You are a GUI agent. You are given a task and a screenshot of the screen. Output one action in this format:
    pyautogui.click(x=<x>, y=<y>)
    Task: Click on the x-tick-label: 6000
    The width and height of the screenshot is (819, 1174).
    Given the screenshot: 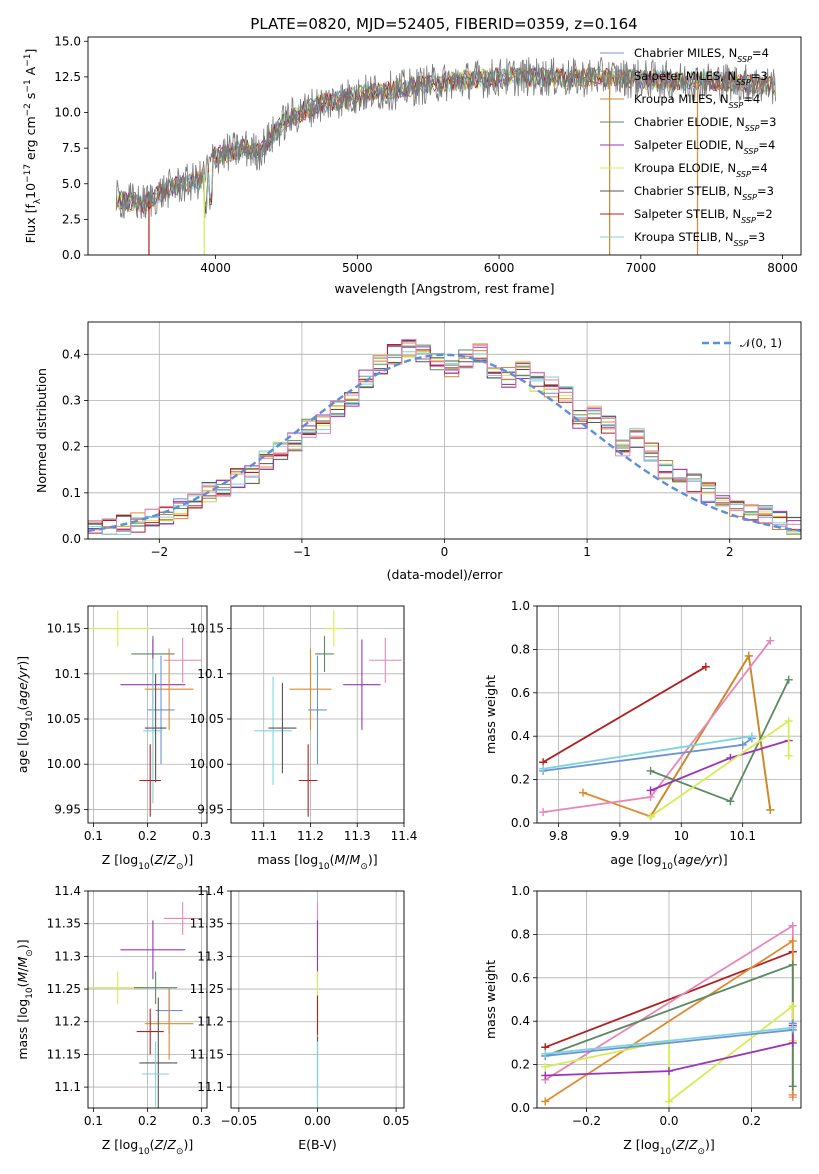 What is the action you would take?
    pyautogui.click(x=499, y=268)
    